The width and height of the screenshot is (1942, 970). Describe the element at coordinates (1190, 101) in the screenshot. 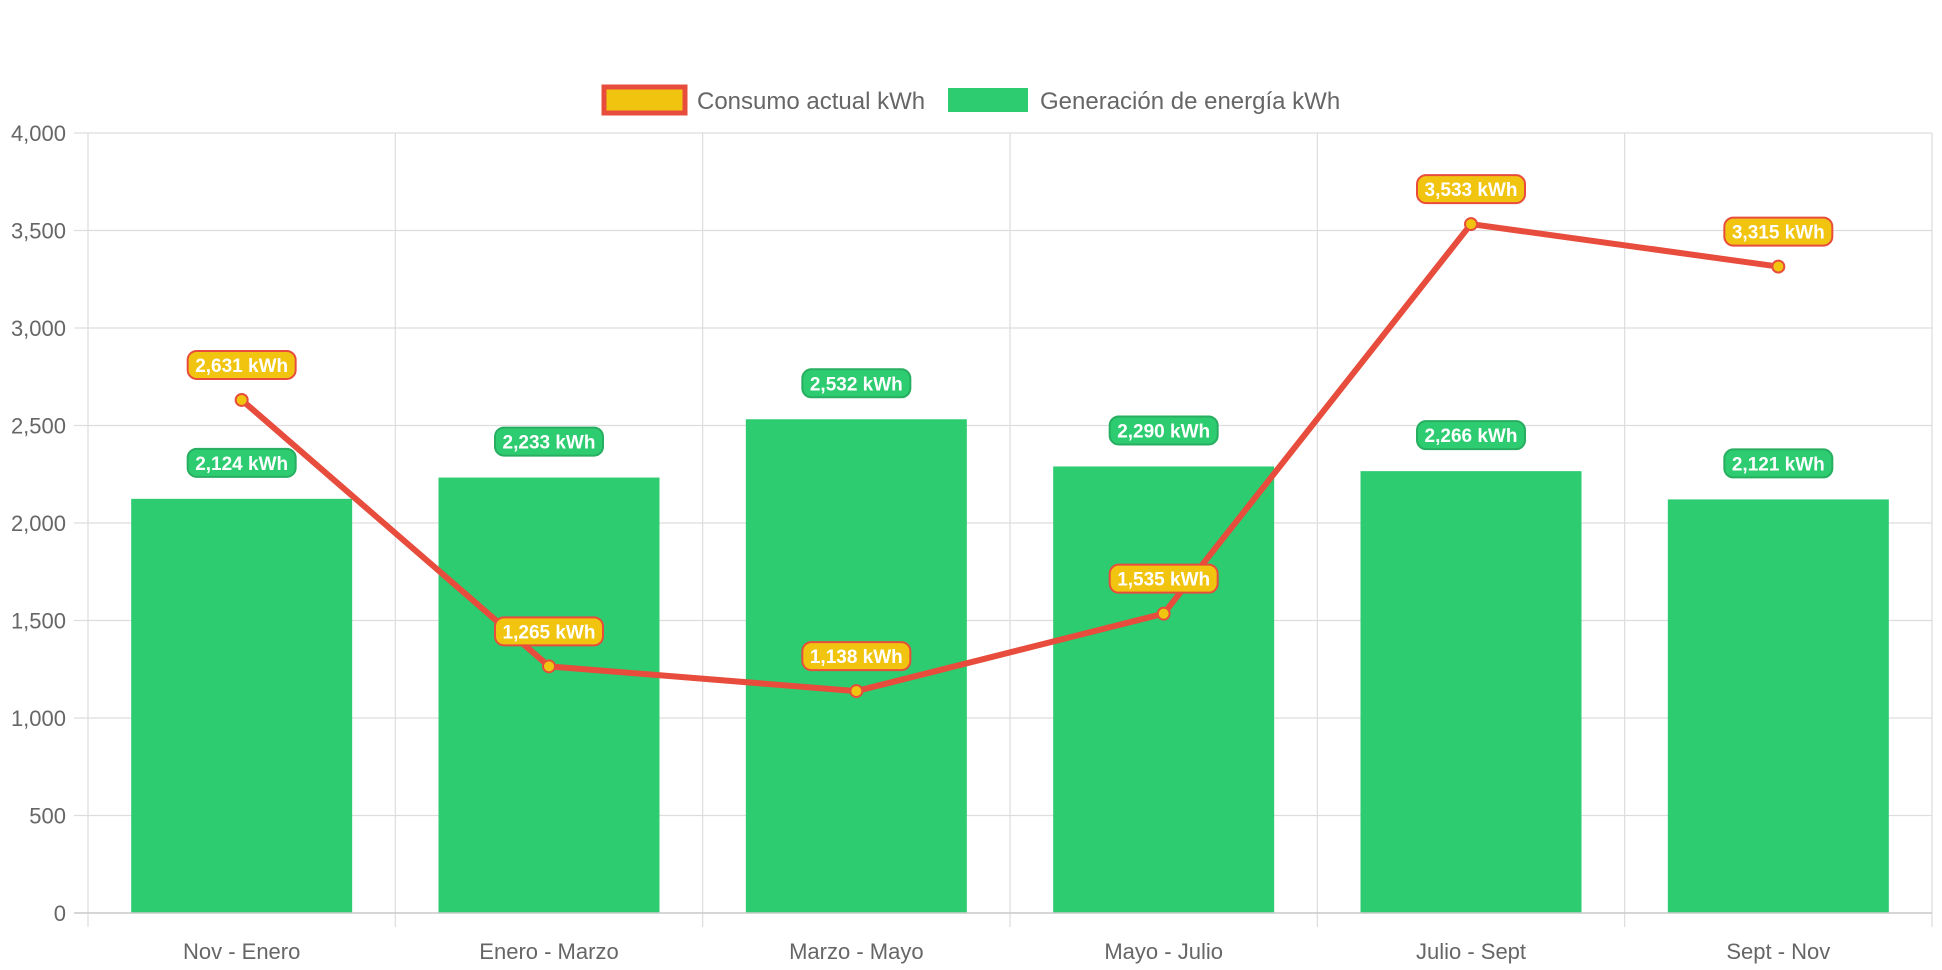

I see `legend-label-generacion: Generación de energía kWh` at that location.